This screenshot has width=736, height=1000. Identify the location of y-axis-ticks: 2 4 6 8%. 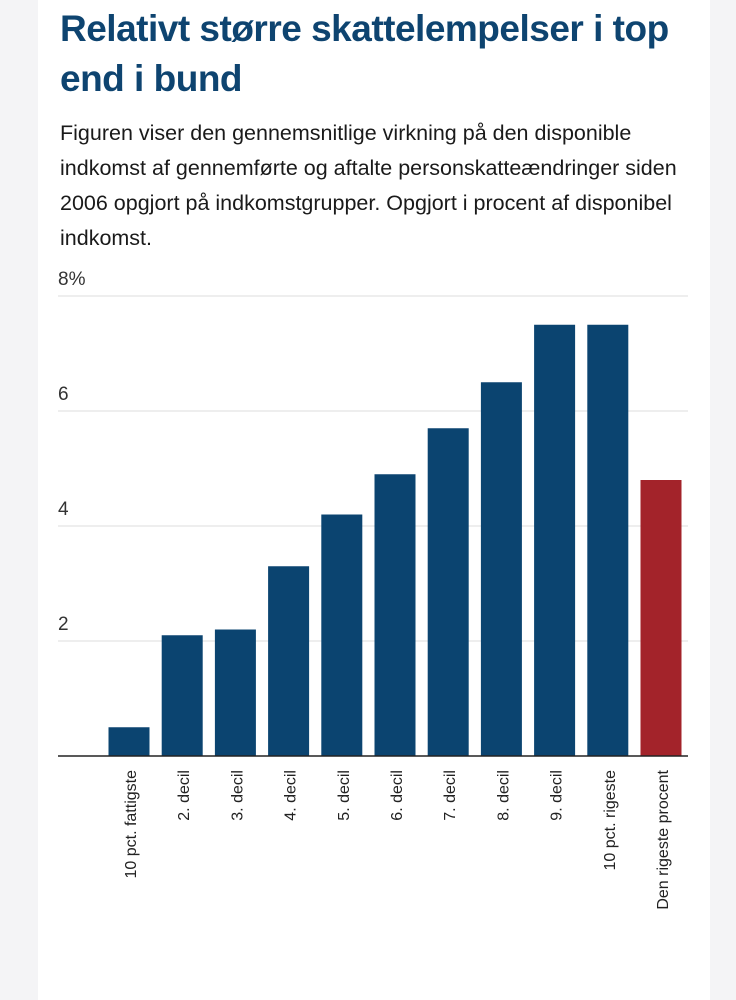
(72, 452).